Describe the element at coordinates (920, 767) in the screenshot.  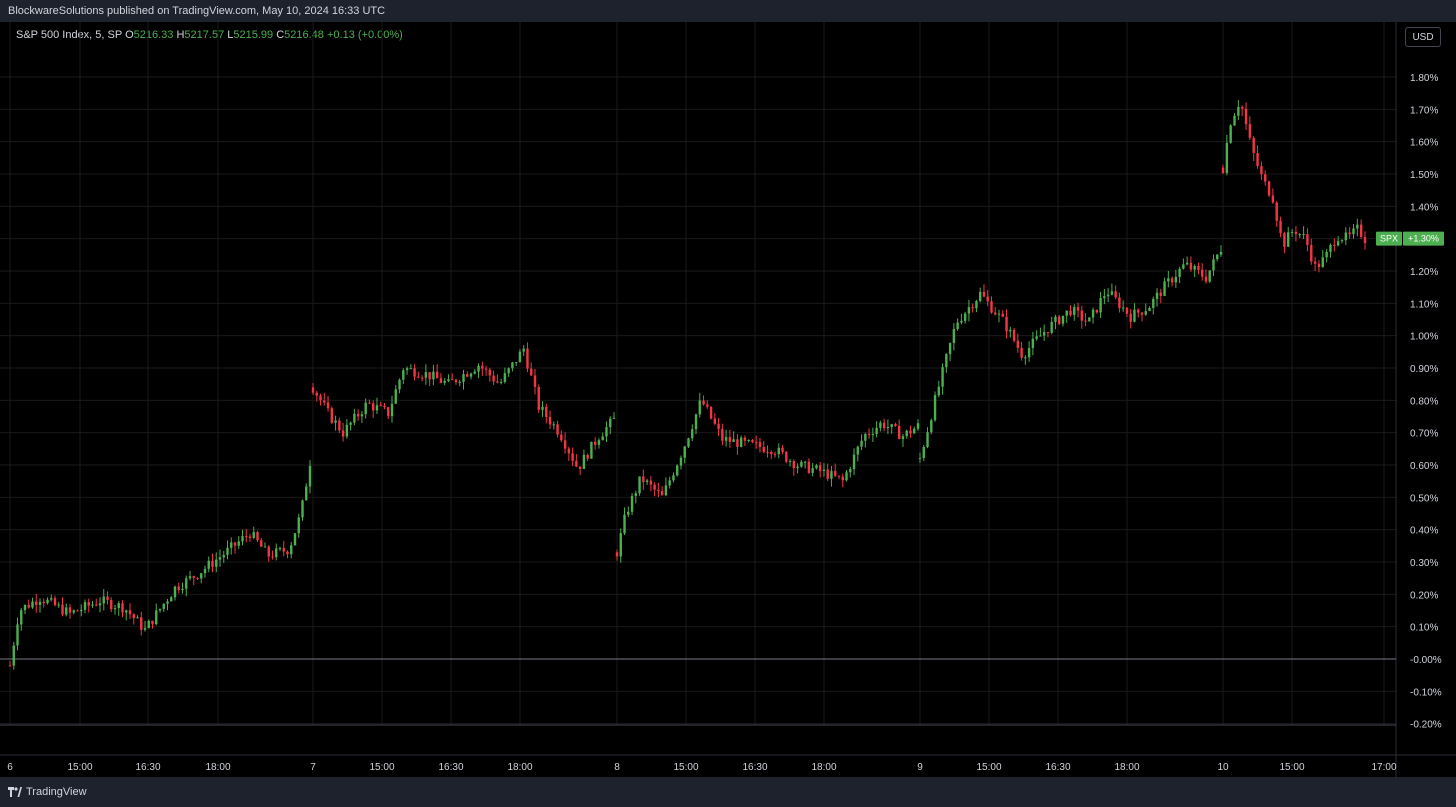
I see `x-tick-label: 9` at that location.